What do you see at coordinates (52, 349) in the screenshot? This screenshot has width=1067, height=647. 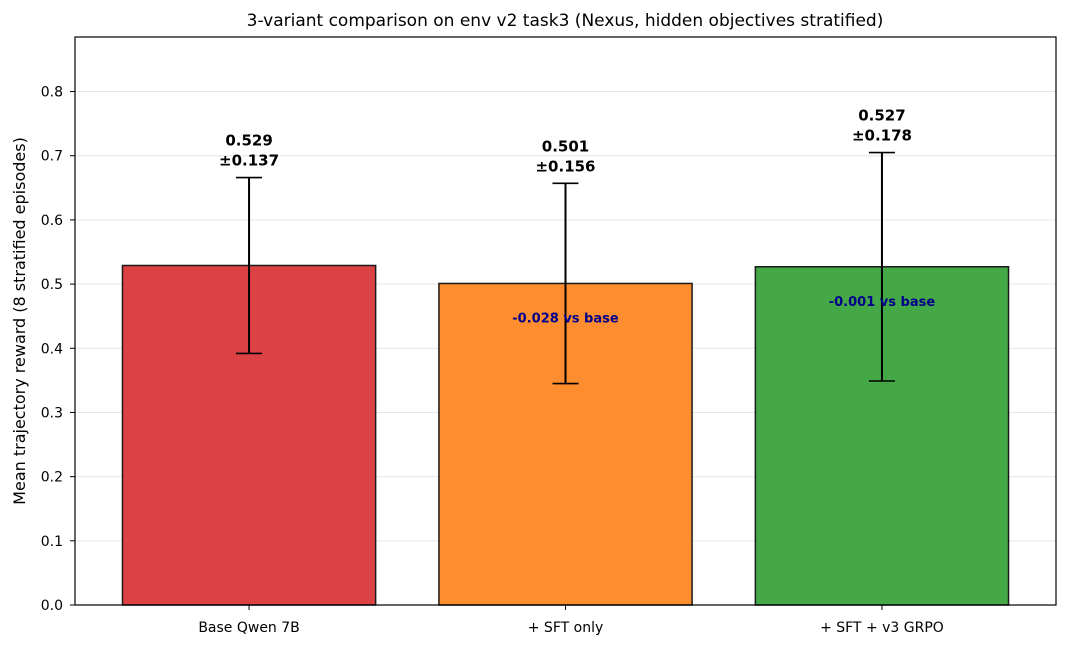 I see `y-tick-label: 0.4` at bounding box center [52, 349].